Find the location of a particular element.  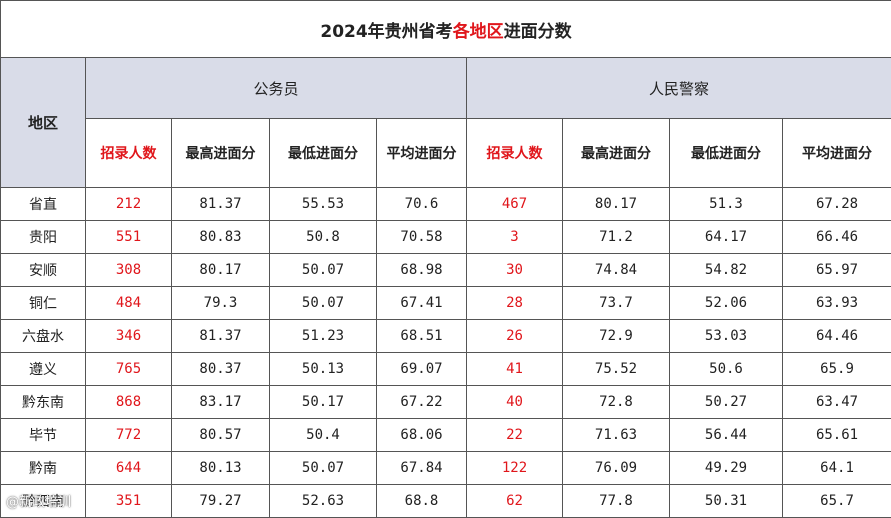

region-cell: 毕节 is located at coordinates (43, 435).